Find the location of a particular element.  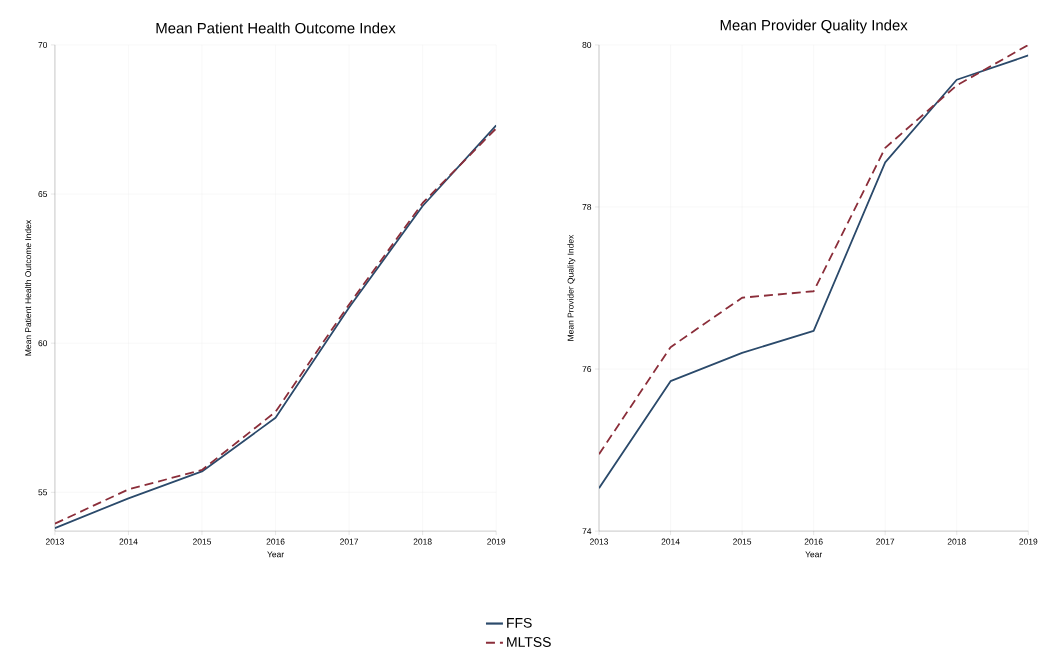

chart-title: Mean Provider Quality Index is located at coordinates (814, 26).